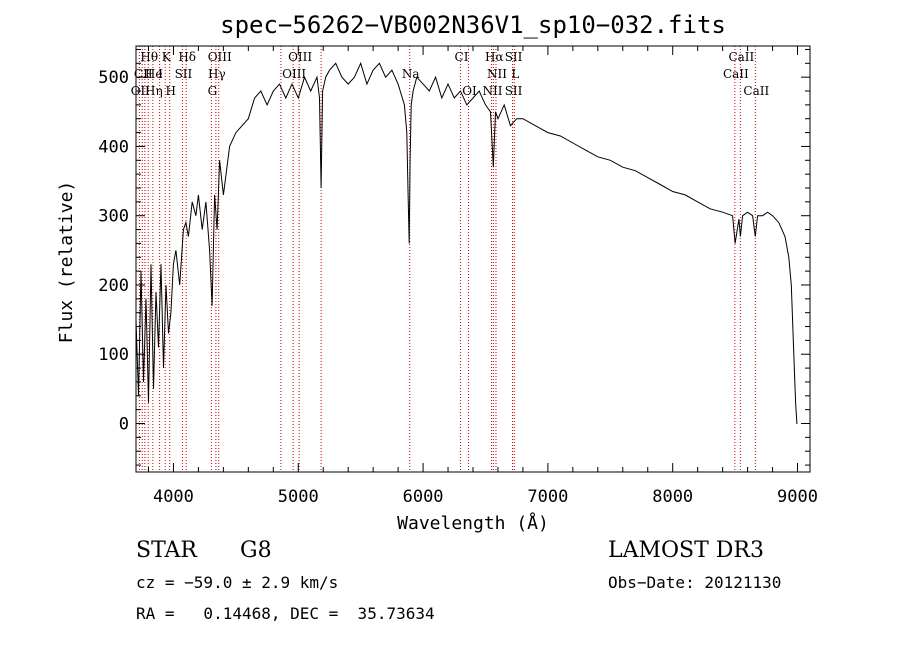  Describe the element at coordinates (473, 25) in the screenshot. I see `chart-title: spec−56262−VB002N36V1_sp10−032.fits` at that location.